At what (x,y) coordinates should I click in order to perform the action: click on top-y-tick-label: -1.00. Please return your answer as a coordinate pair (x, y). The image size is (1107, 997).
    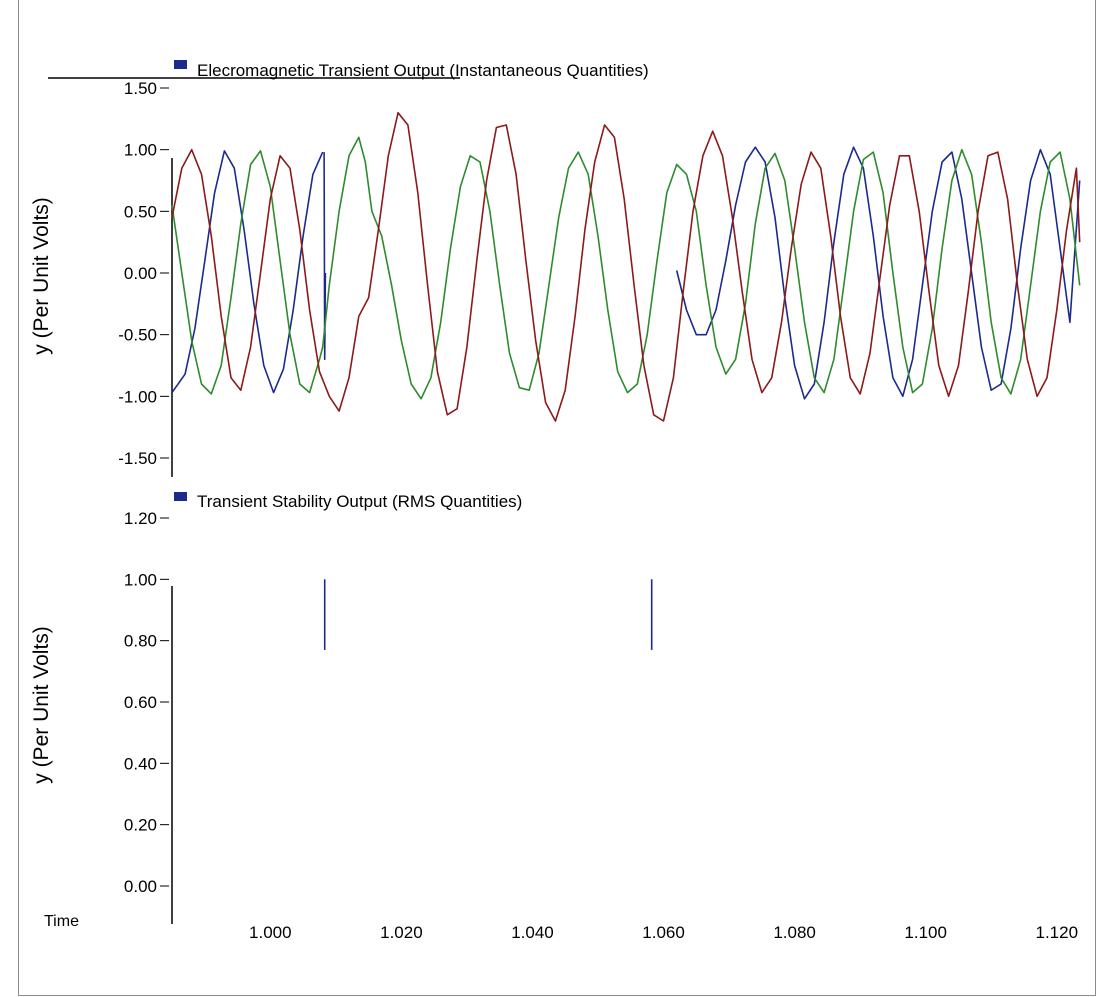
    Looking at the image, I should click on (137, 396).